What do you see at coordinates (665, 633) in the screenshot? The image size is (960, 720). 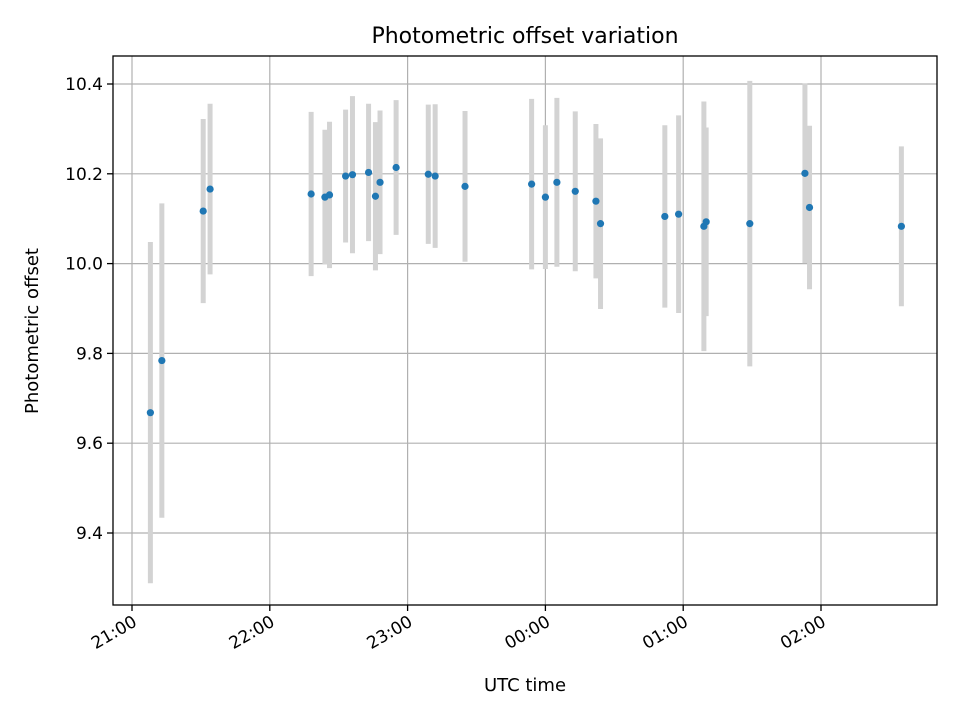 I see `x-tick-label: 01:00` at bounding box center [665, 633].